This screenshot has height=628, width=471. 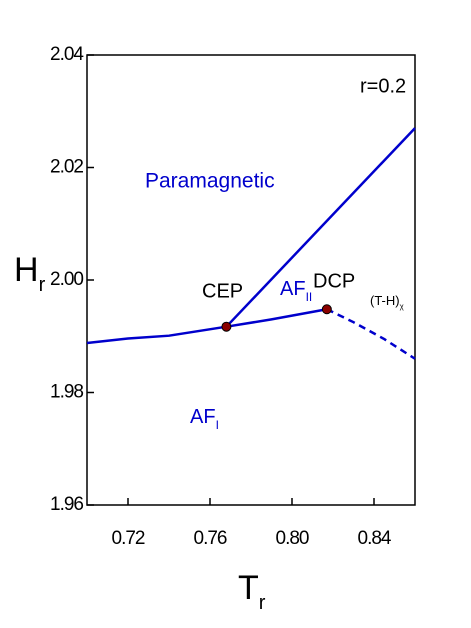 I want to click on annotation: DCP, so click(x=334, y=281).